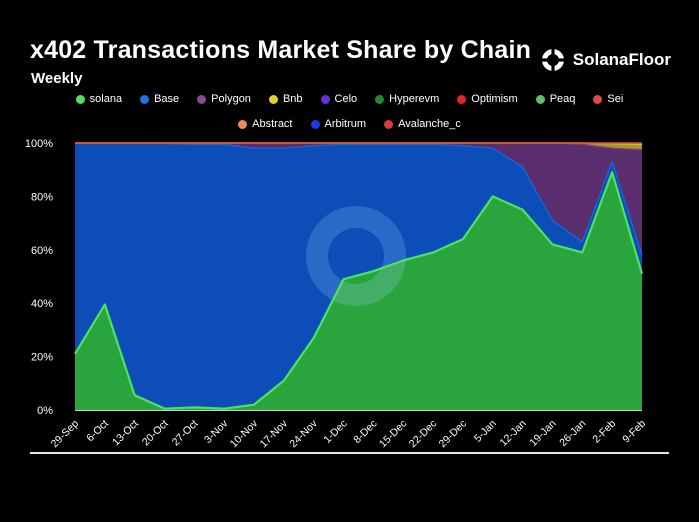 This screenshot has height=522, width=699. I want to click on y-tick-label: 60%, so click(42, 251).